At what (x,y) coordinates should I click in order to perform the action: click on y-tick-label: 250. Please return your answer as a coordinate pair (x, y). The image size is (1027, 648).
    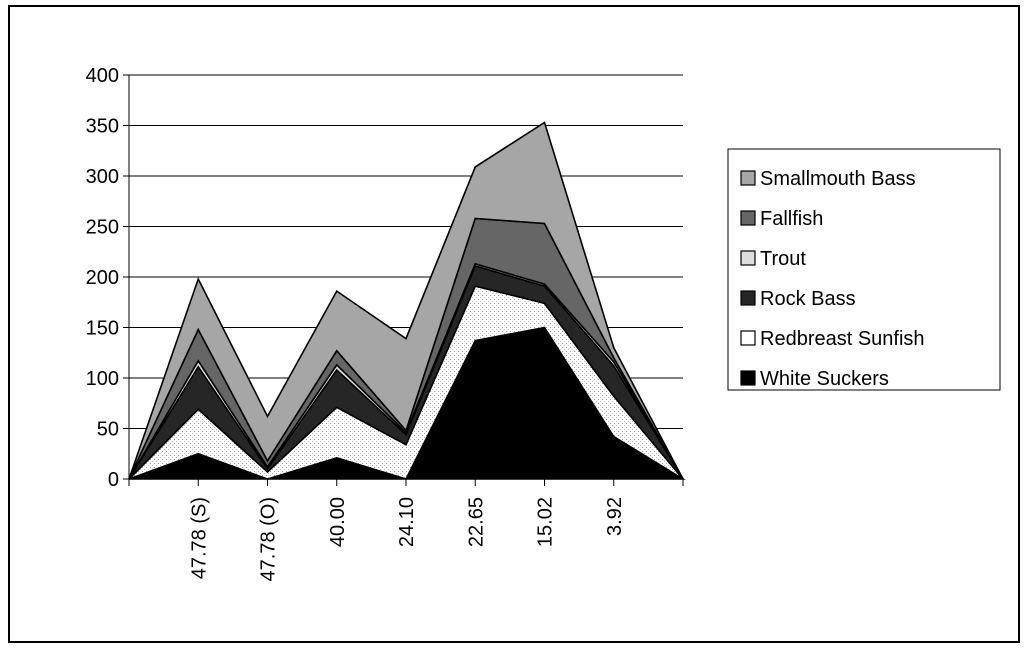
    Looking at the image, I should click on (102, 228).